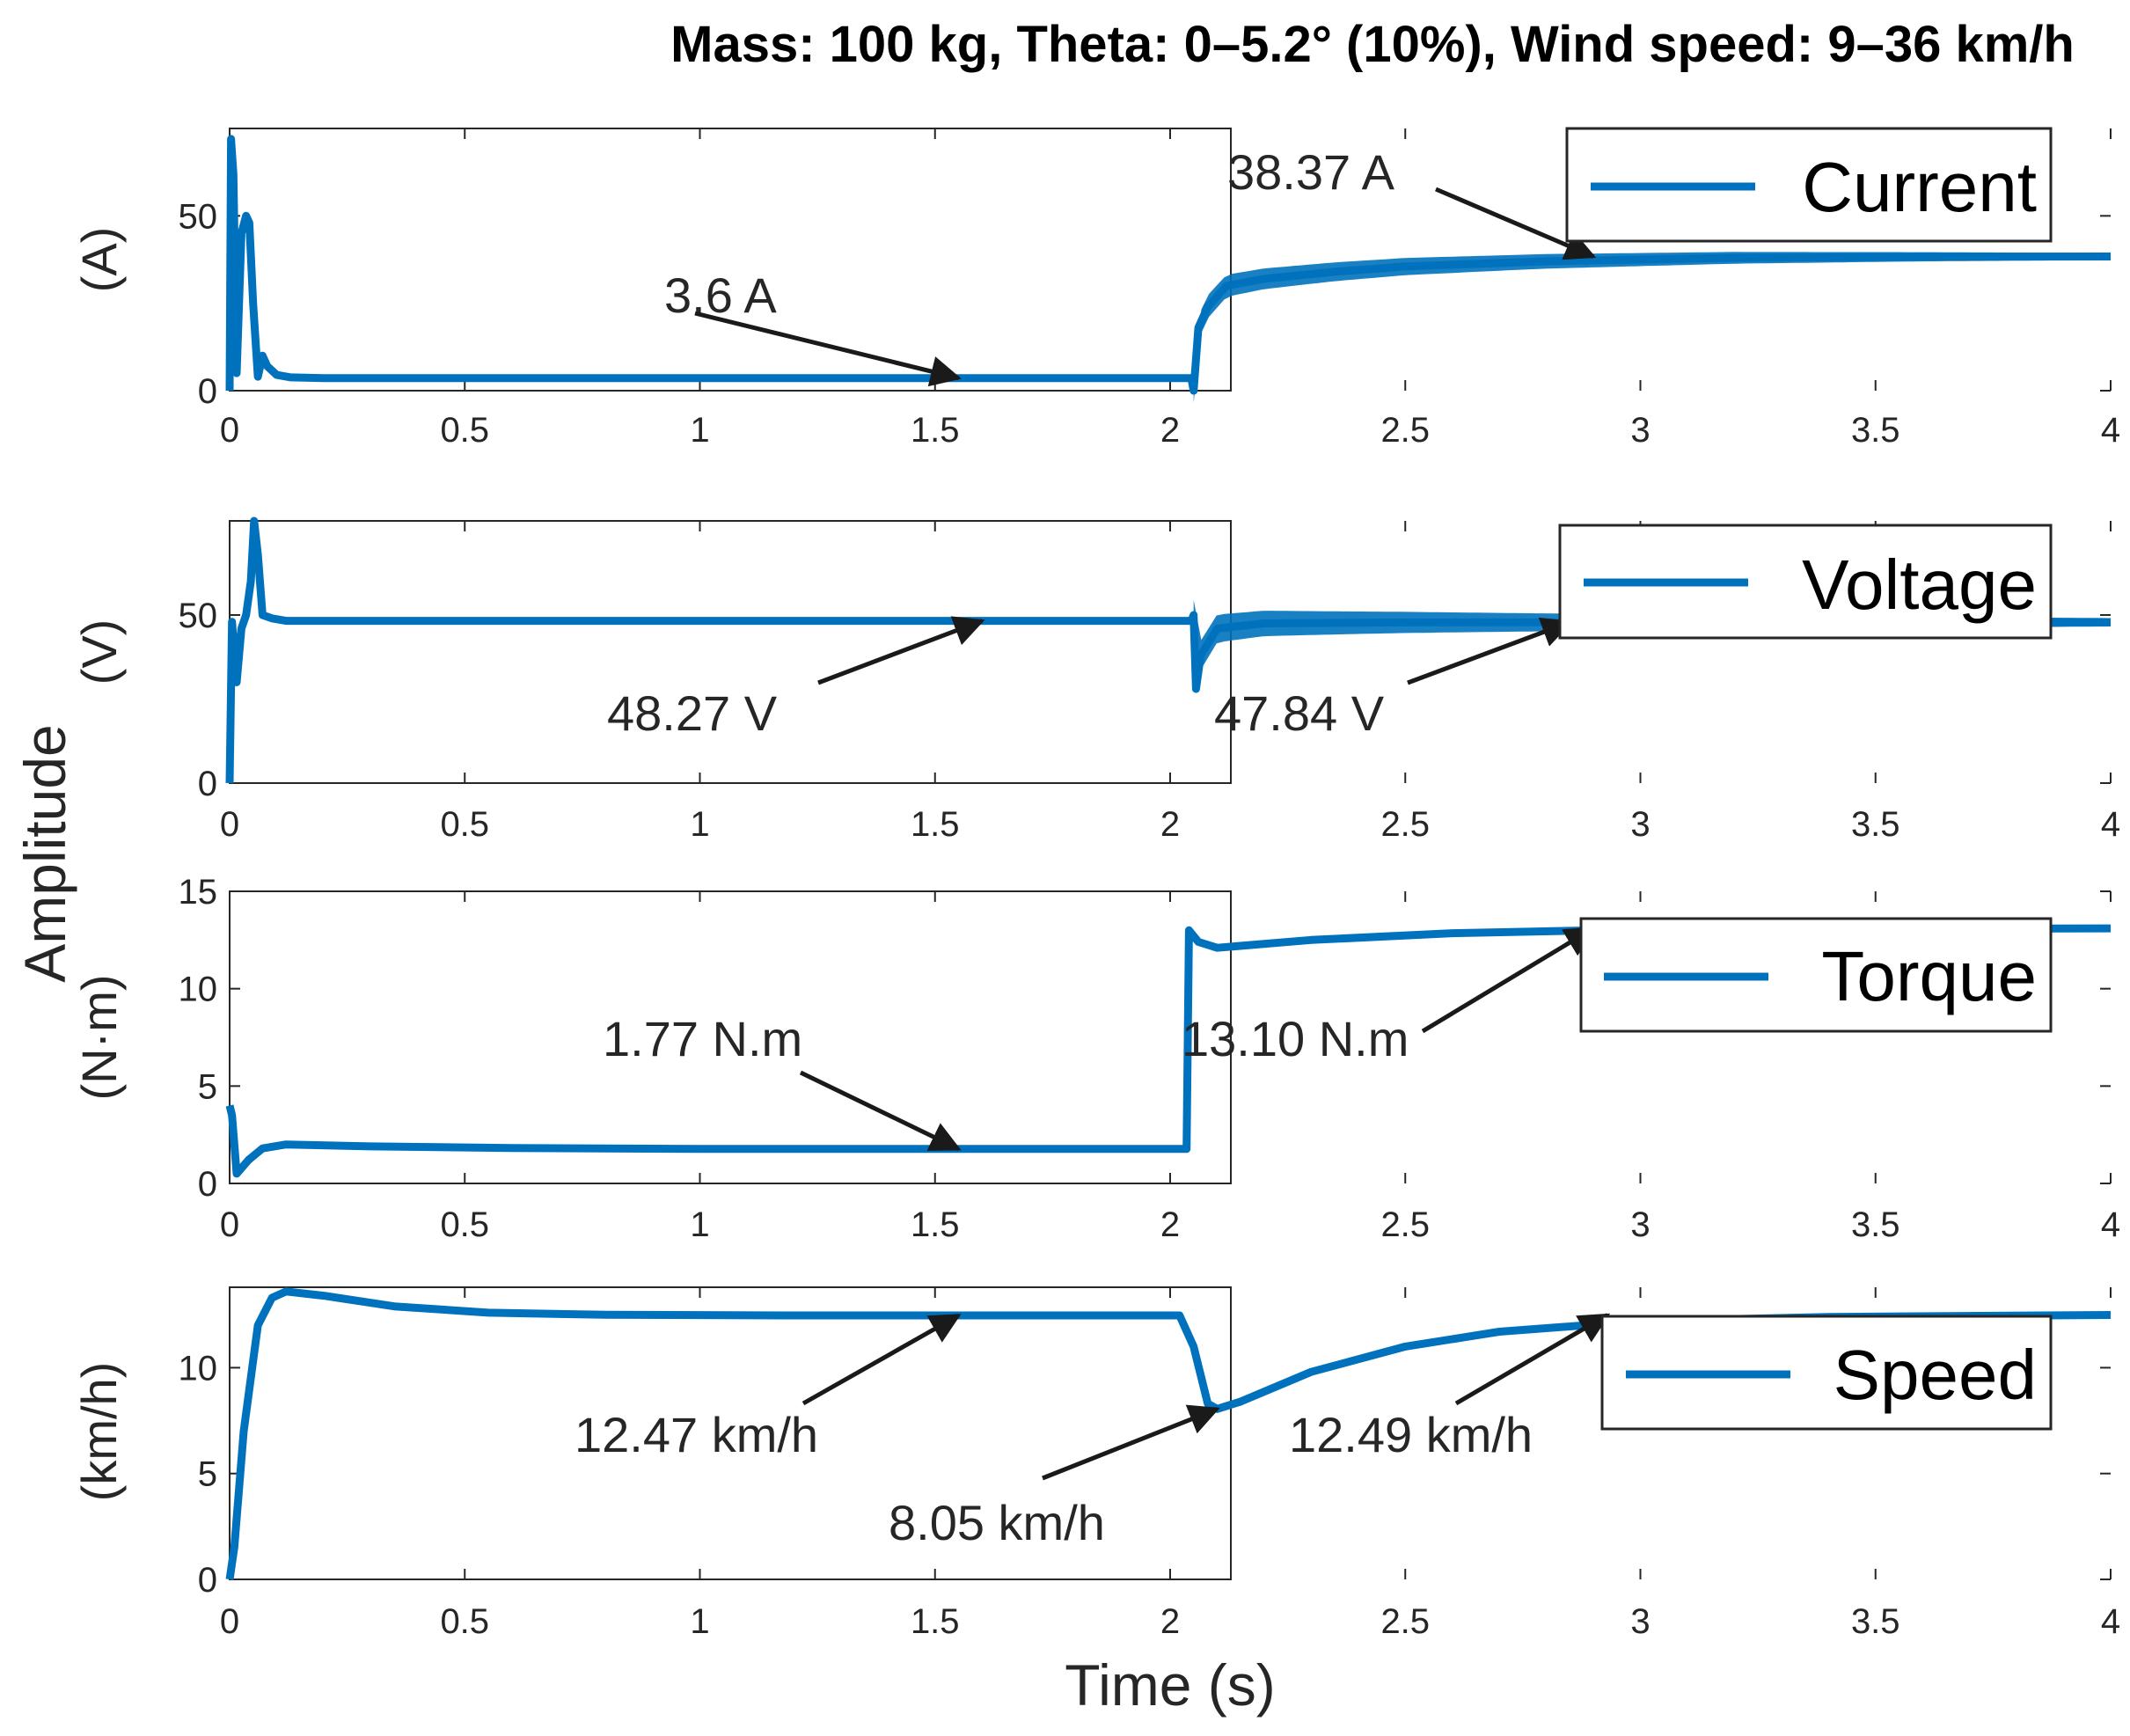 The image size is (2130, 1736). I want to click on speed-annotation-label: 12.49 km/h, so click(1411, 1434).